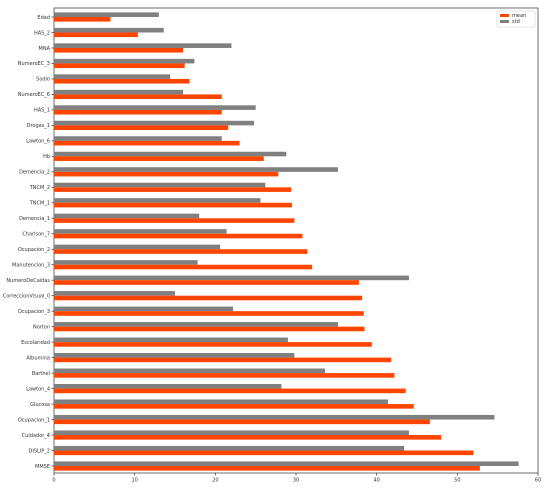 The image size is (550, 492). What do you see at coordinates (376, 481) in the screenshot?
I see `x-tick-label: 40` at bounding box center [376, 481].